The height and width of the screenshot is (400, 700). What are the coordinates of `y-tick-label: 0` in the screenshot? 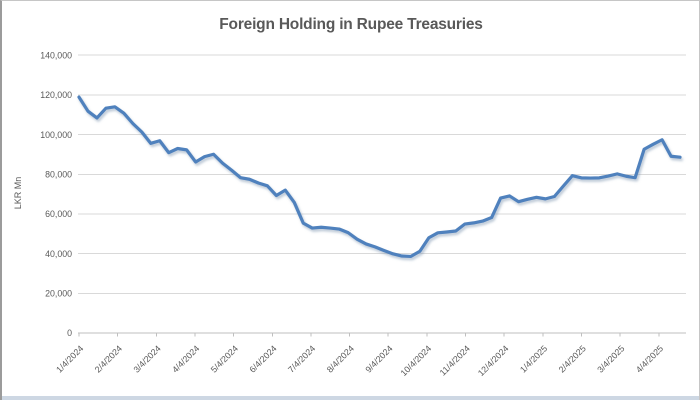 It's located at (69, 333).